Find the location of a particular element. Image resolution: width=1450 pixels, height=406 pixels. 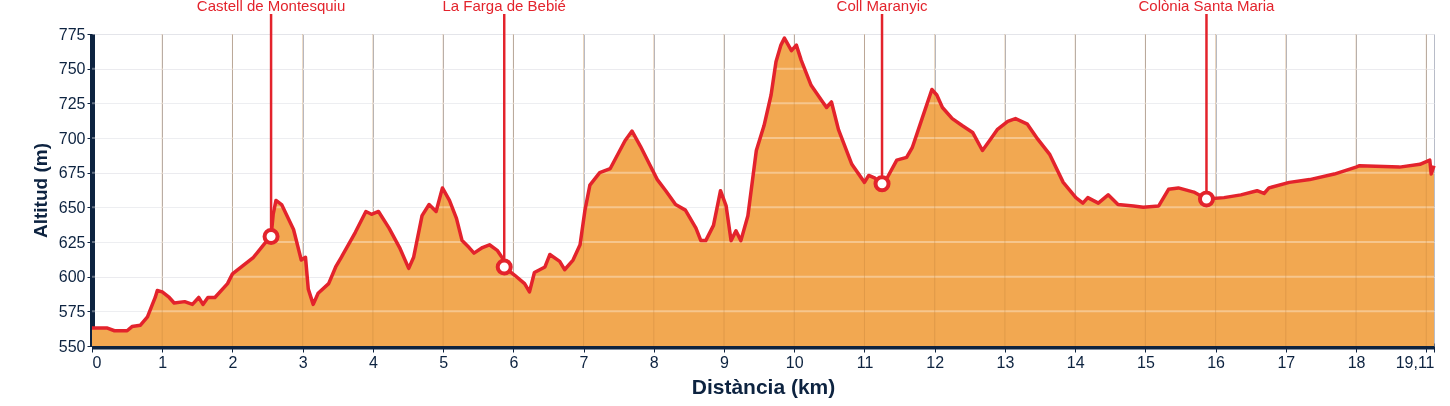

x-tick-label: 1 is located at coordinates (163, 362).